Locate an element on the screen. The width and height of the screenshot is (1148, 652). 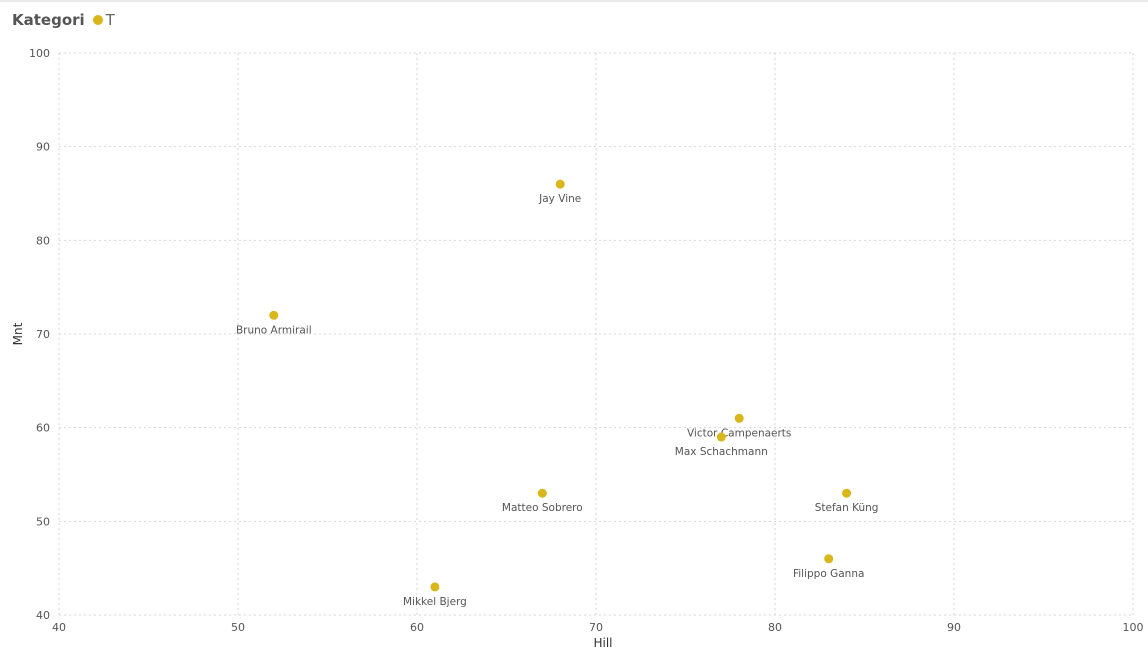
data-point-label: Stefan Küng is located at coordinates (847, 508).